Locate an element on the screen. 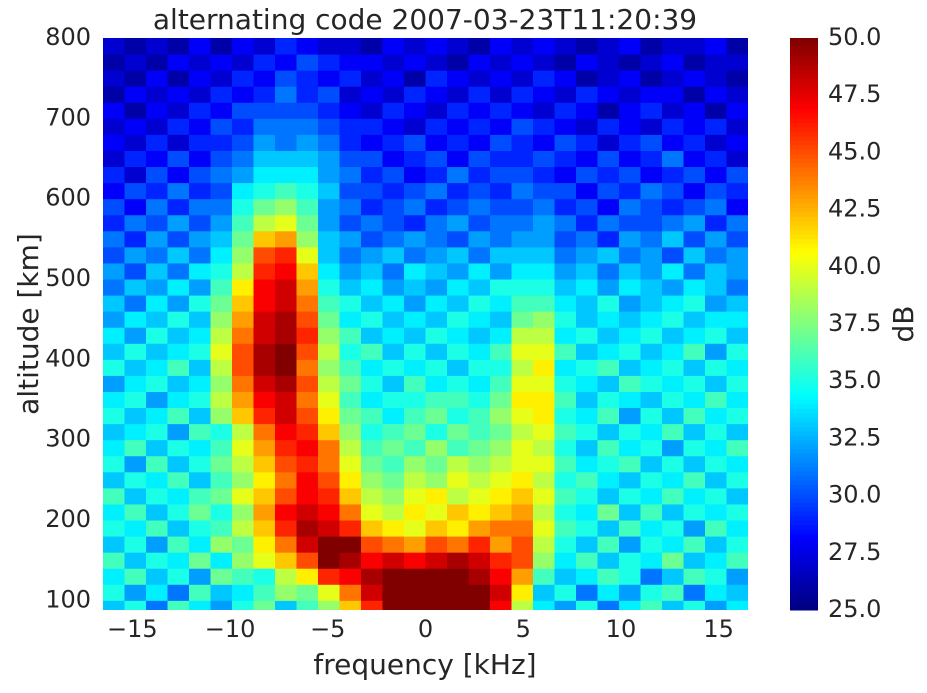 This screenshot has width=927, height=693. x-tick-label: −5 is located at coordinates (327, 629).